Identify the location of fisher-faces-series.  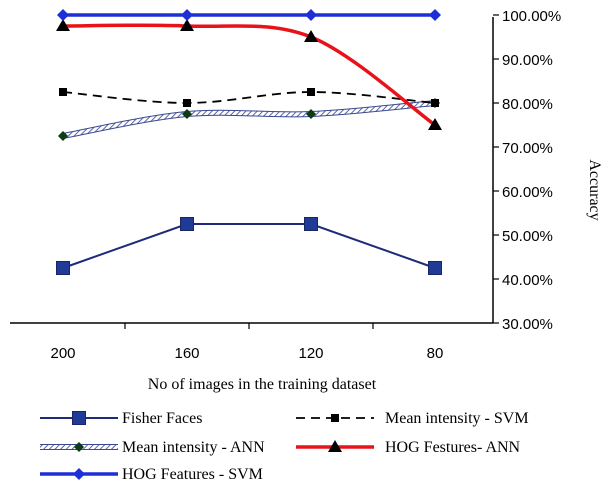
(249, 246).